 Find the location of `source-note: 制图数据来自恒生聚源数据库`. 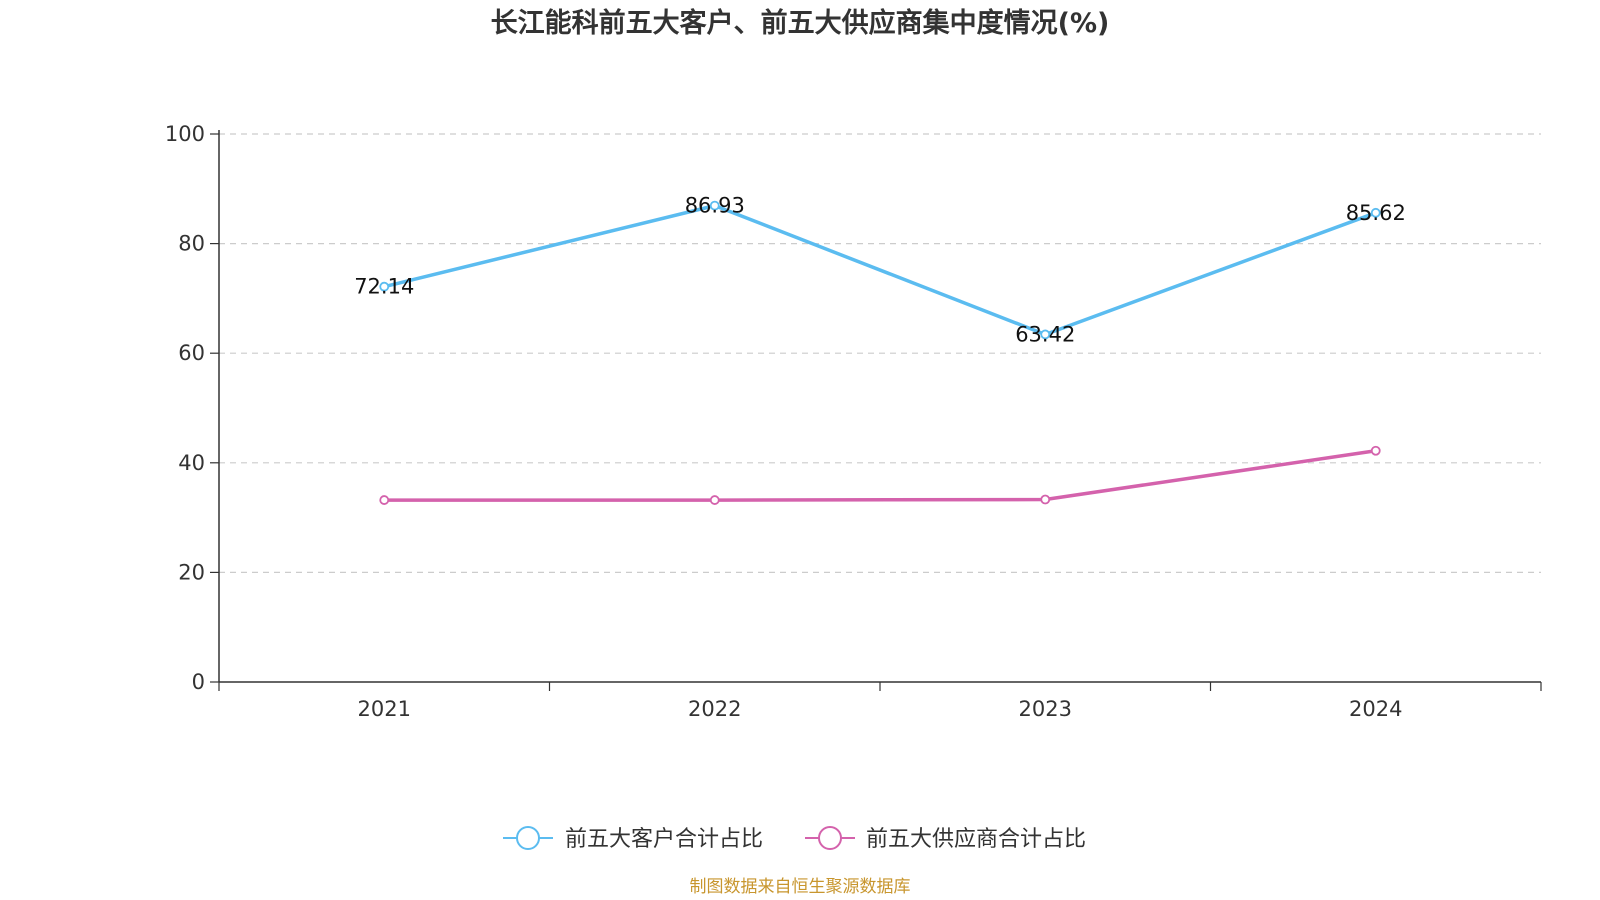

source-note: 制图数据来自恒生聚源数据库 is located at coordinates (800, 887).